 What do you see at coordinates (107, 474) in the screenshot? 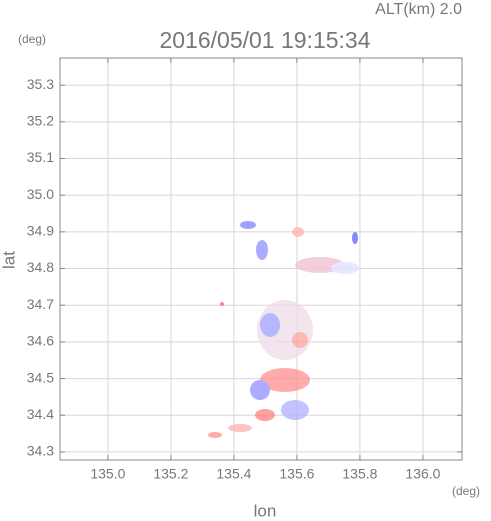
I see `x-tick-label: 135.0` at bounding box center [107, 474].